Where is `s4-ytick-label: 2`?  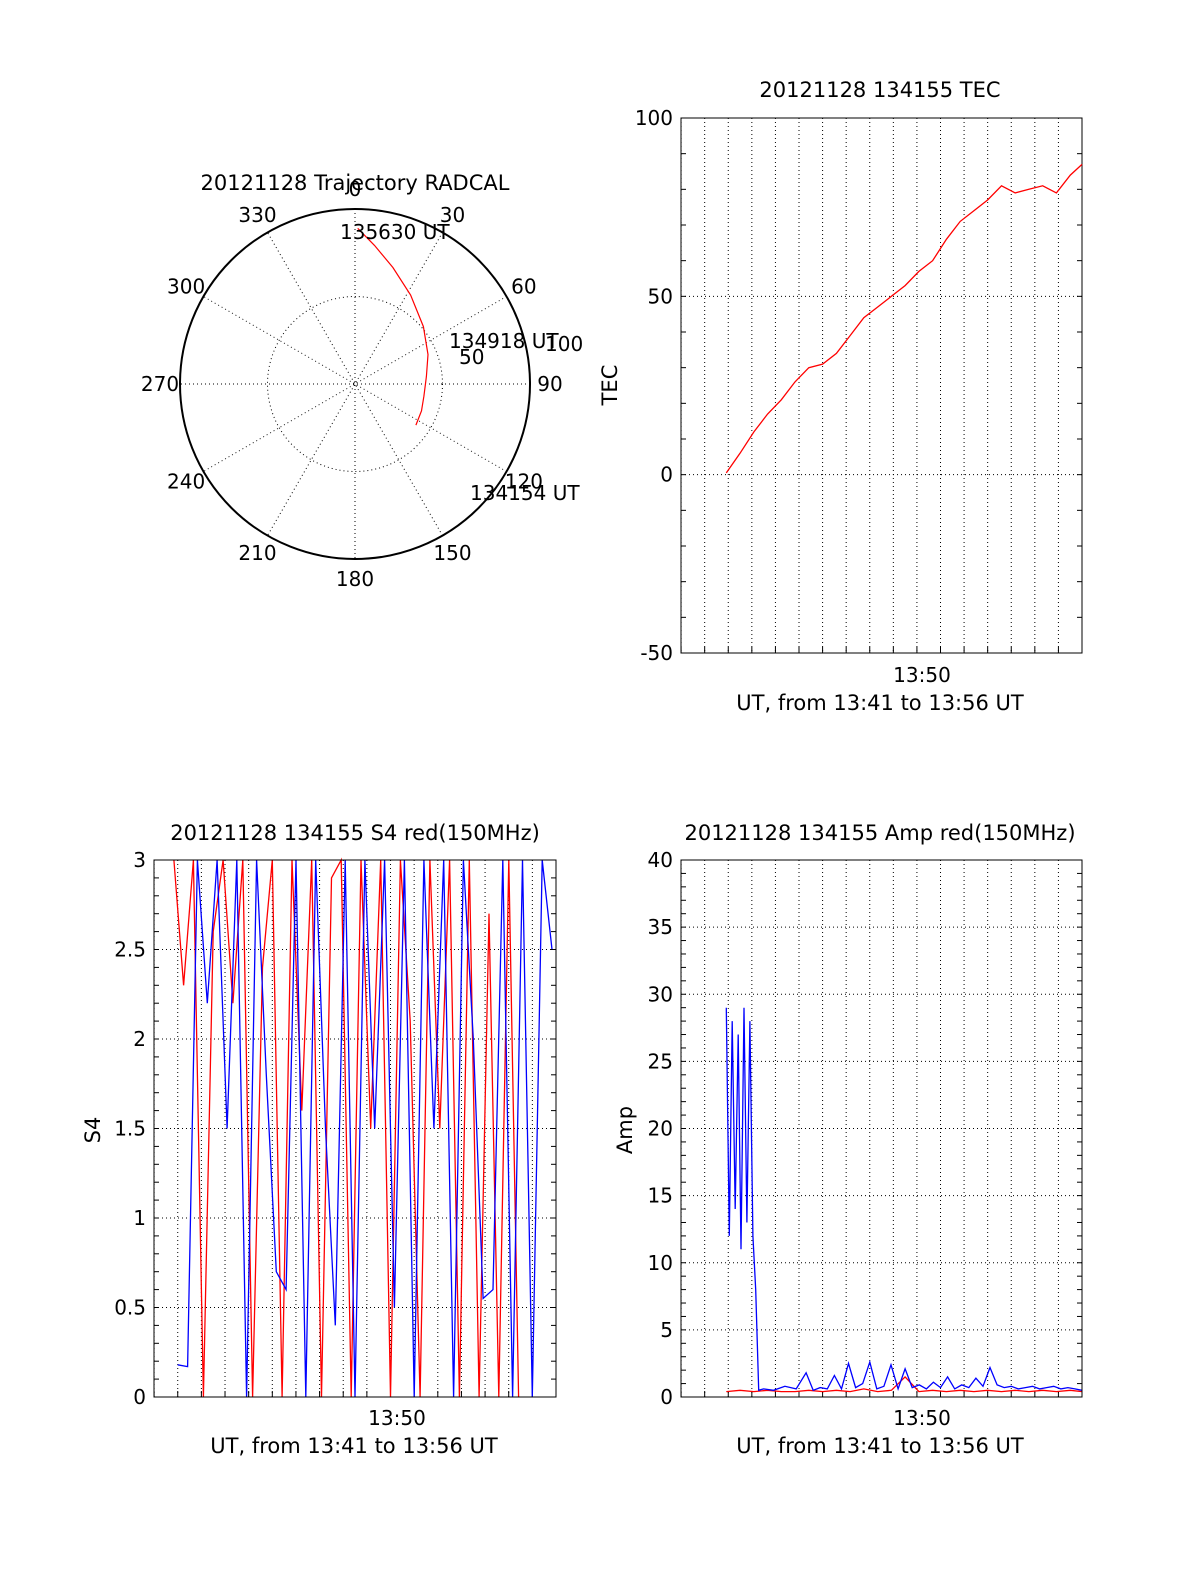
s4-ytick-label: 2 is located at coordinates (139, 1039).